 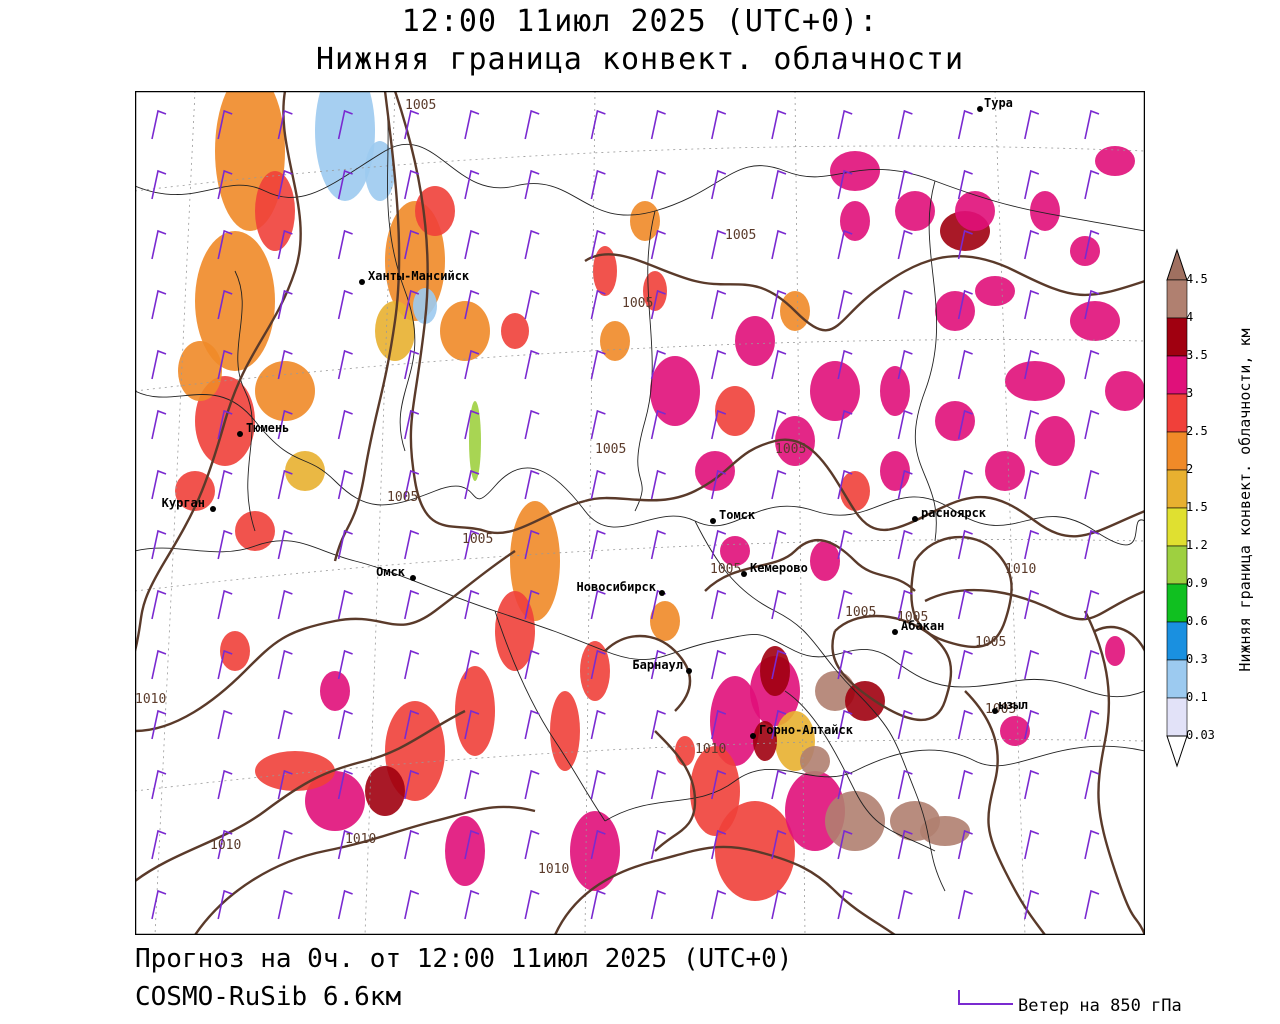 What do you see at coordinates (391, 572) in the screenshot?
I see `city-label: Омск` at bounding box center [391, 572].